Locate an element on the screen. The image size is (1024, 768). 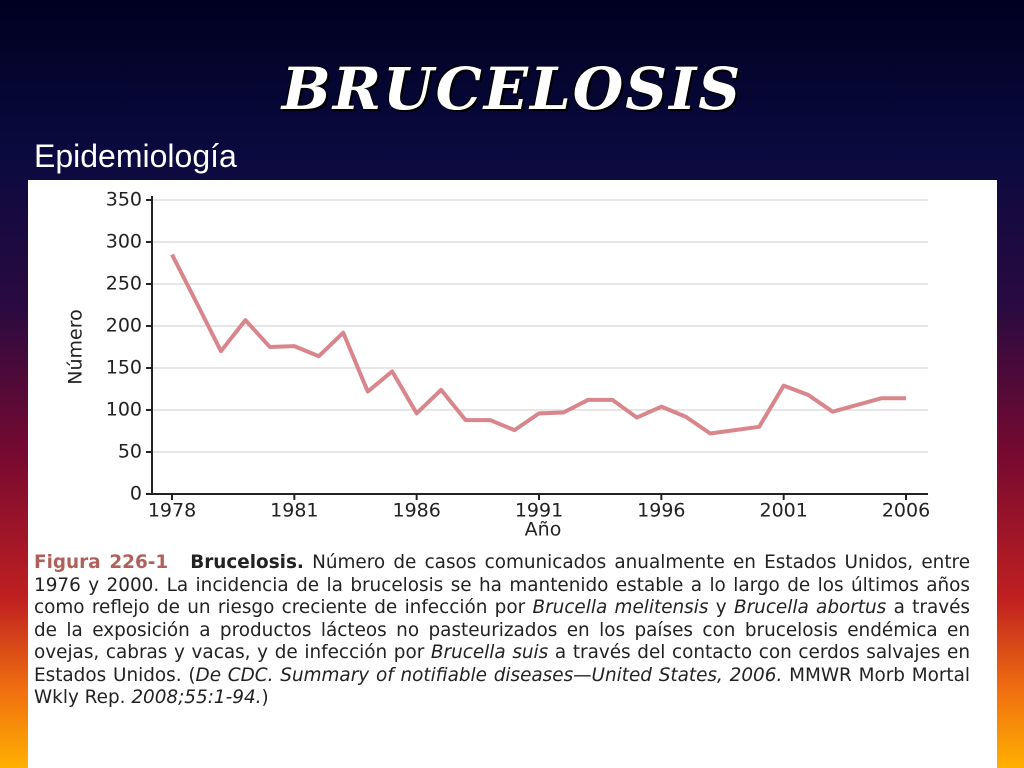
y-tick-label: 350 is located at coordinates (124, 200).